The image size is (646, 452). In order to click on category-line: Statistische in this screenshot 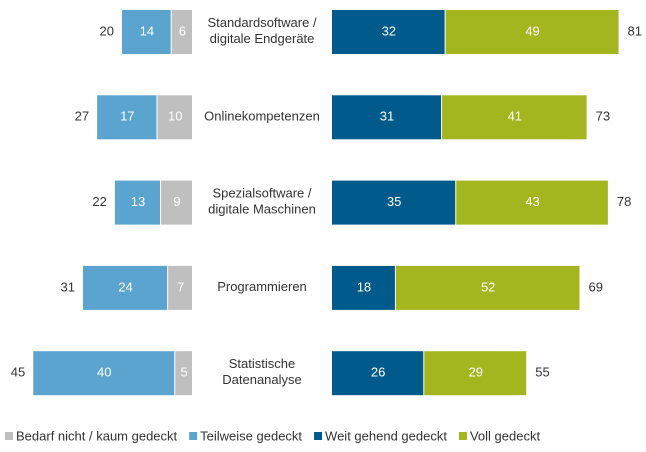, I will do `click(262, 364)`.